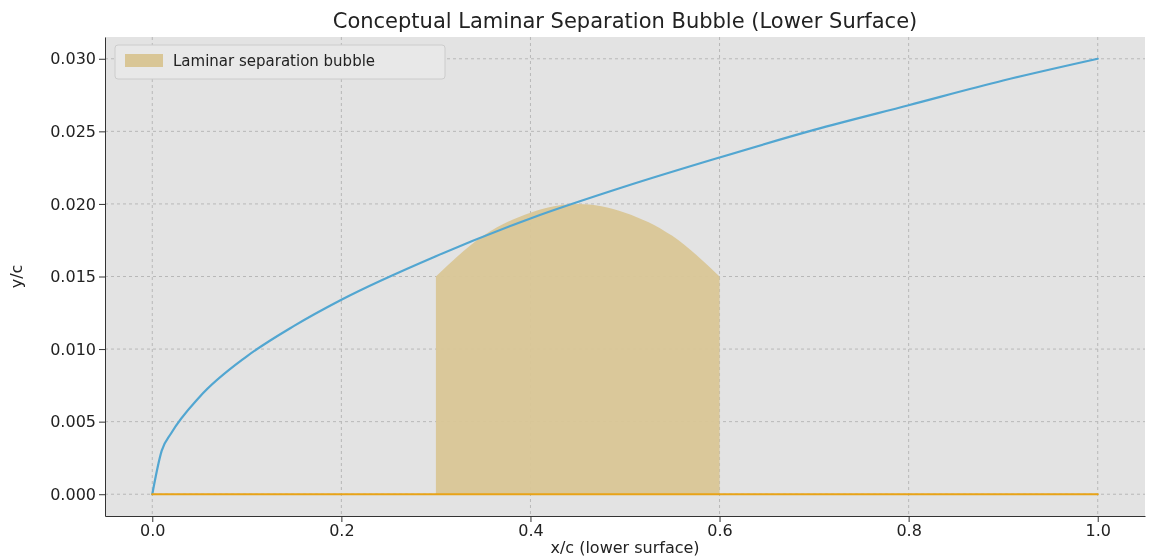  Describe the element at coordinates (342, 531) in the screenshot. I see `x-tick-label: 0.2` at that location.